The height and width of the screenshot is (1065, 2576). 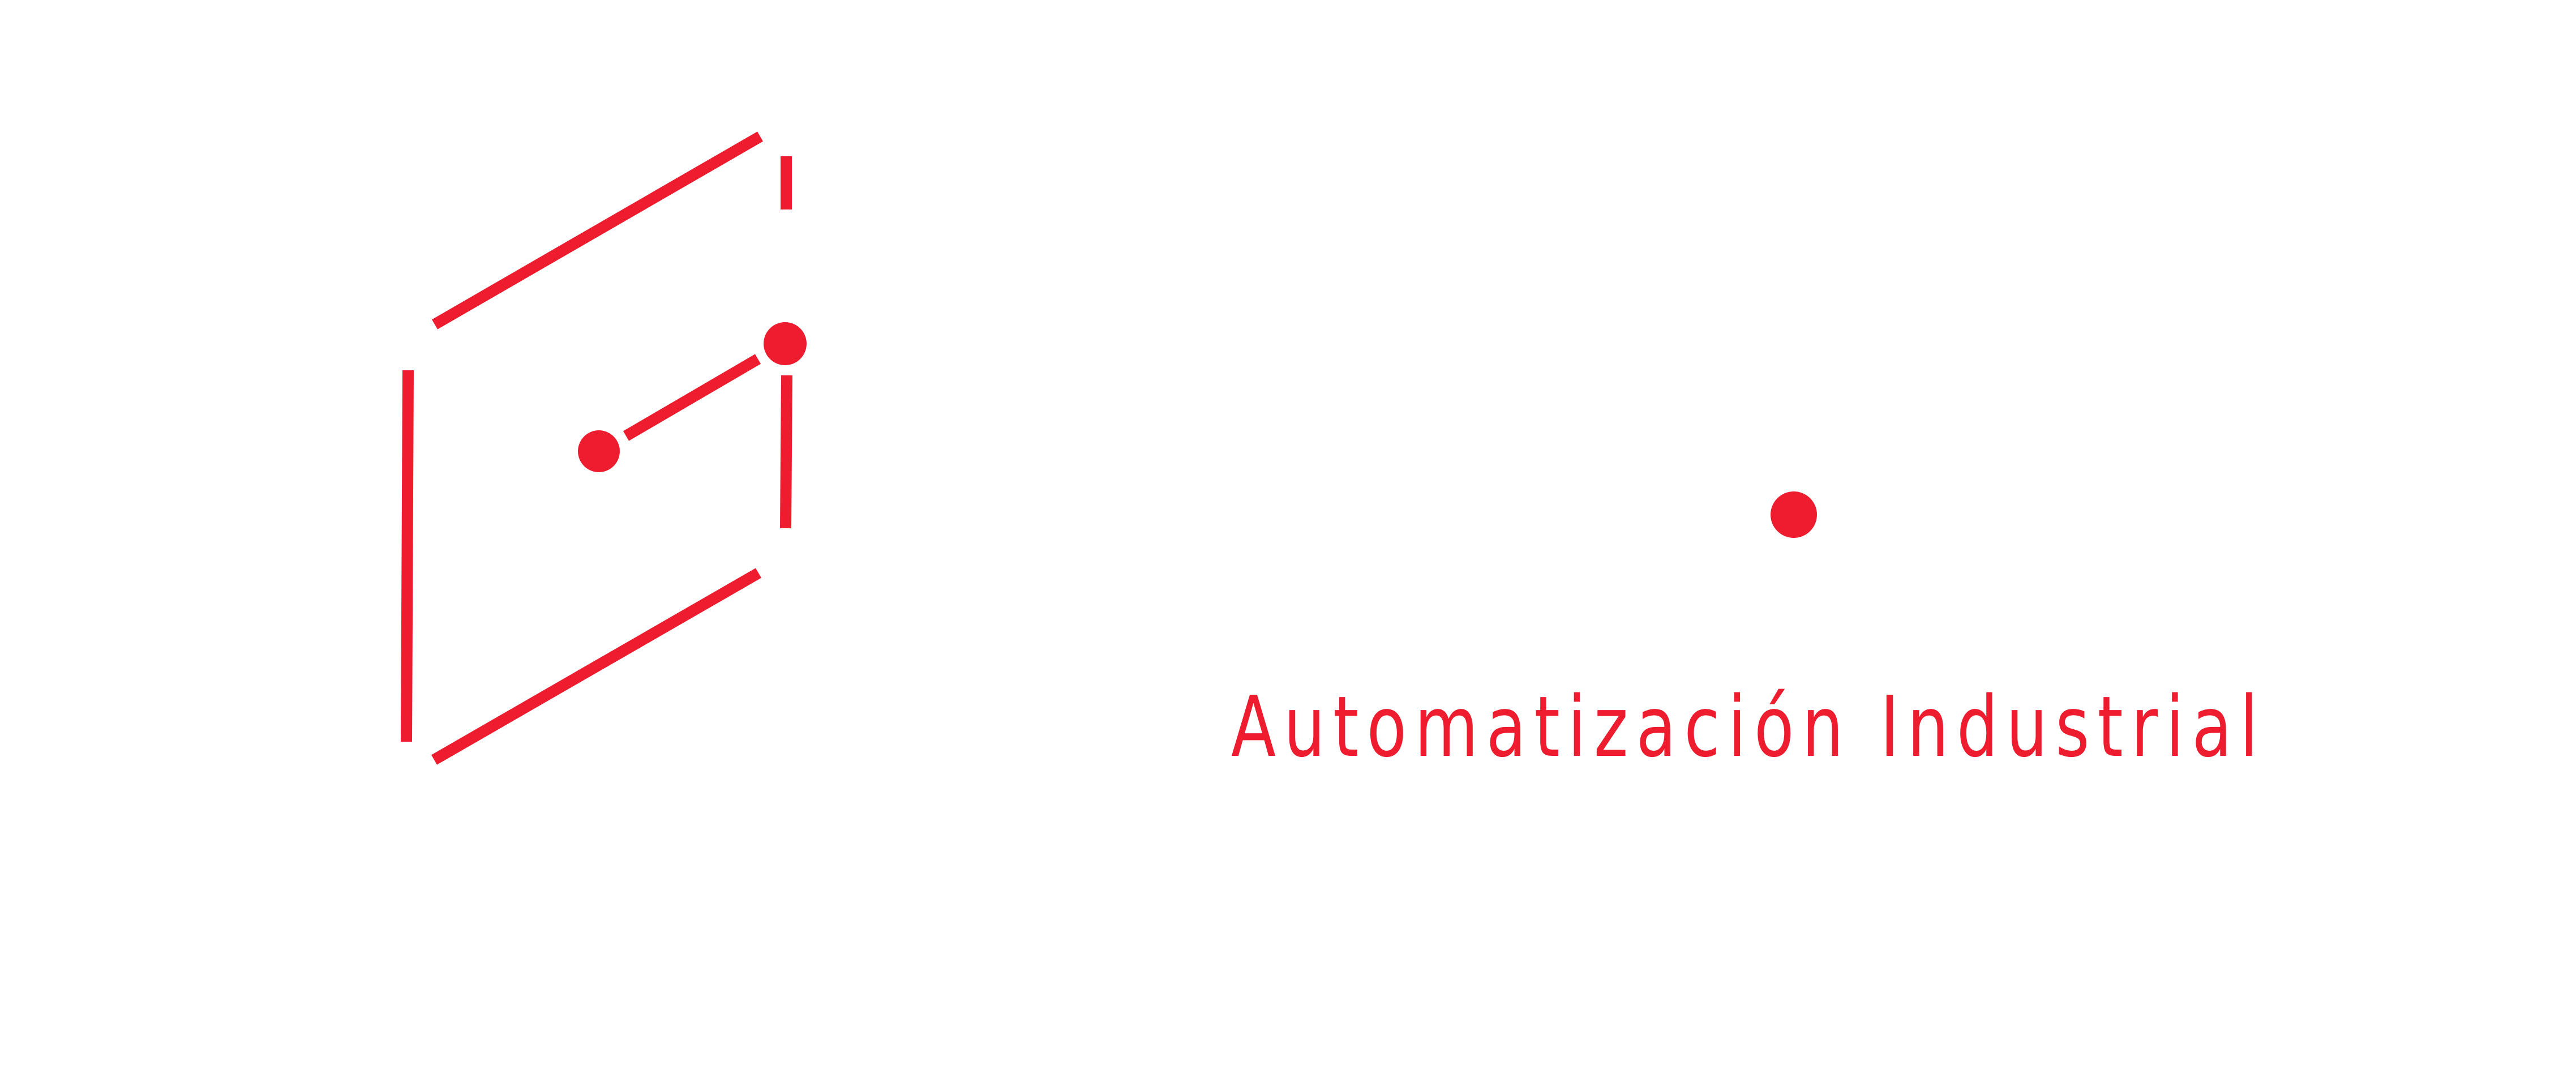 What do you see at coordinates (407, 556) in the screenshot?
I see `mark-left-vertical-line` at bounding box center [407, 556].